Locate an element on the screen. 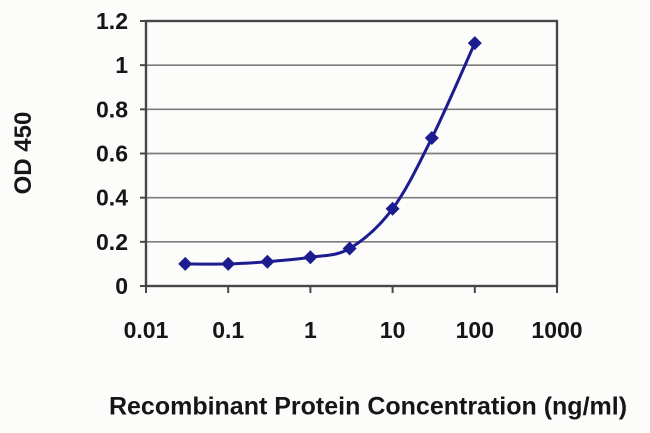 Image resolution: width=650 pixels, height=433 pixels. y-tick-label: 1 is located at coordinates (121, 65).